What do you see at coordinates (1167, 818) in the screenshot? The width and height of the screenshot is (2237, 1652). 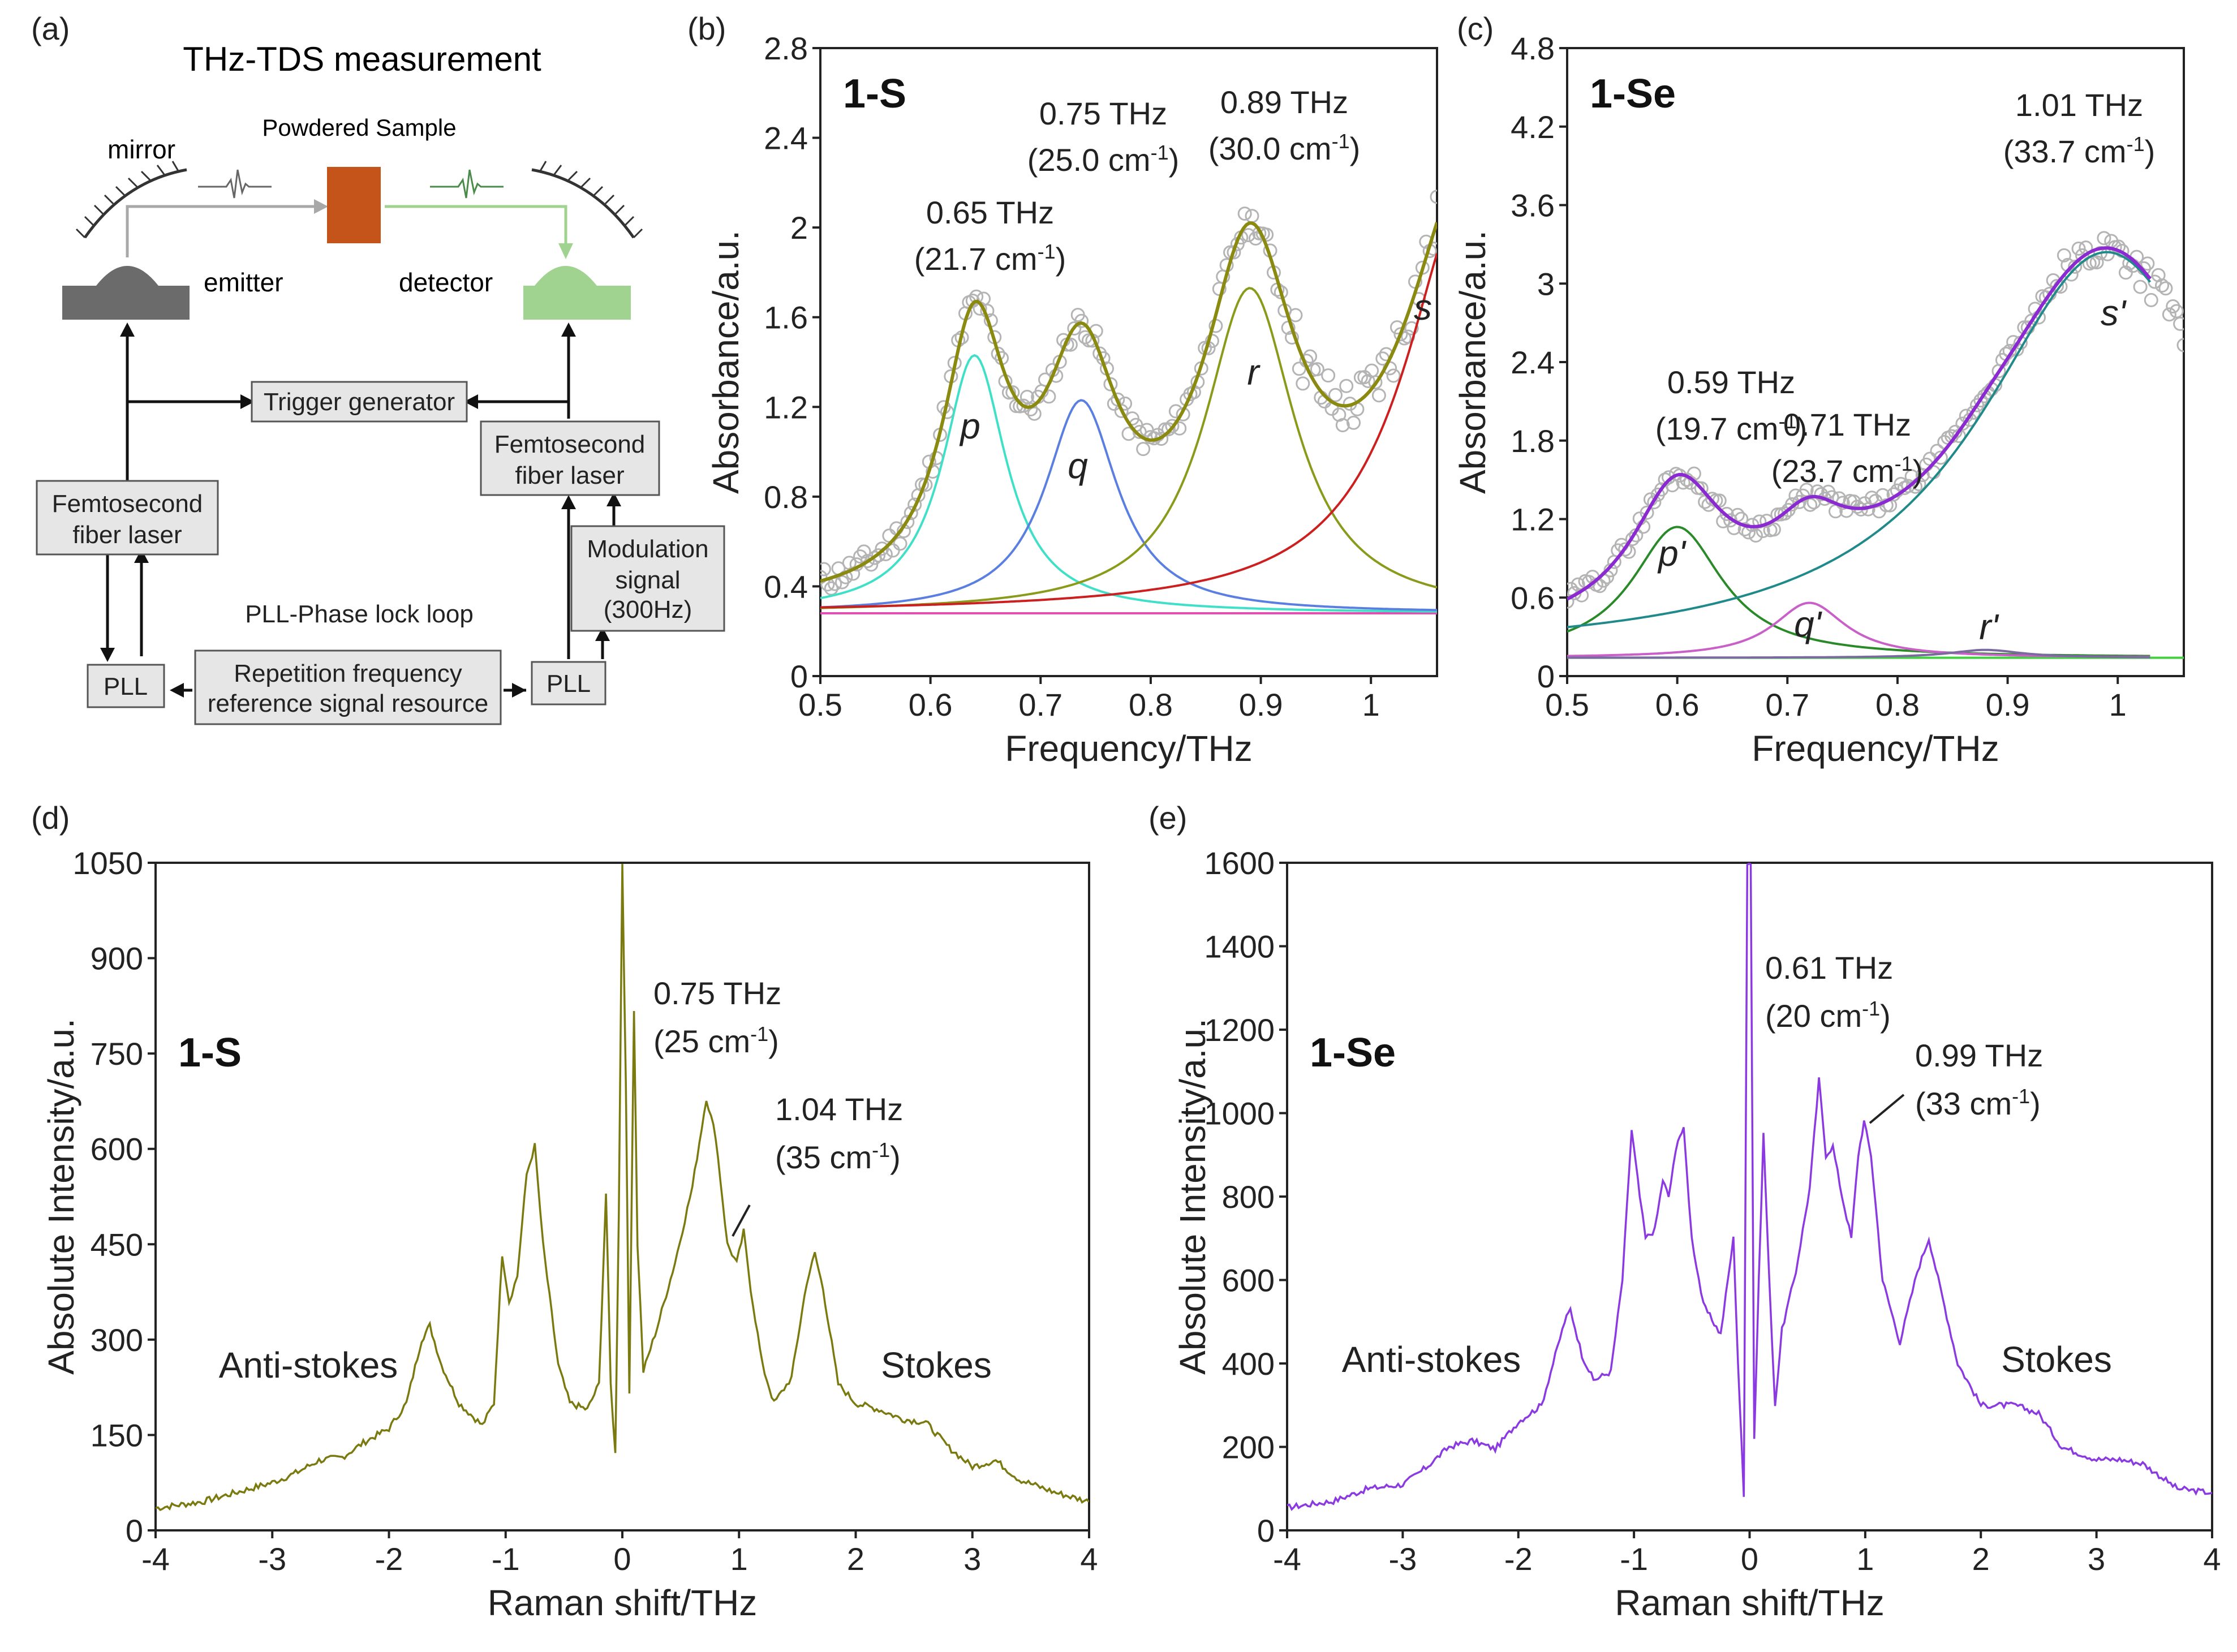 I see `panel-label-e: (e)` at bounding box center [1167, 818].